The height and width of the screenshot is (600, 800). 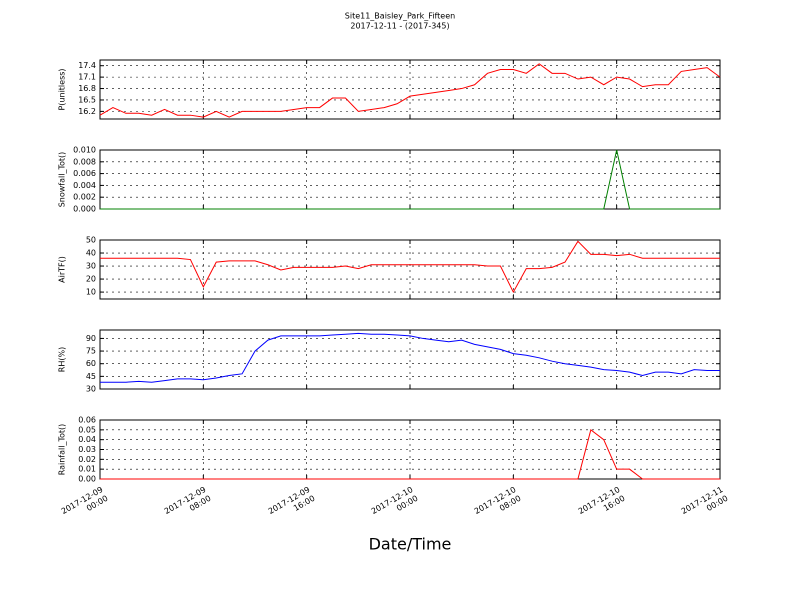 I want to click on y-tick-label: 0.02, so click(x=87, y=459).